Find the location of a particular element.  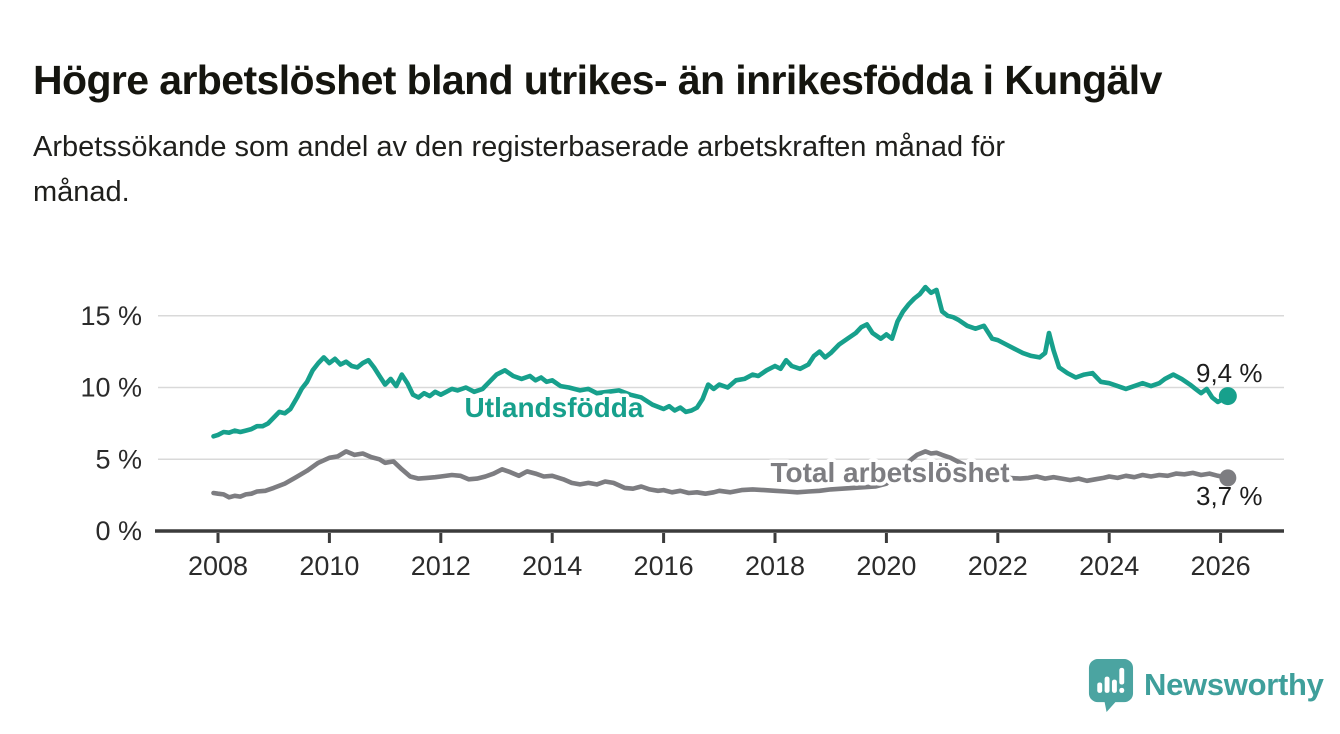

x-tick-label-2014: 2014 is located at coordinates (552, 566).